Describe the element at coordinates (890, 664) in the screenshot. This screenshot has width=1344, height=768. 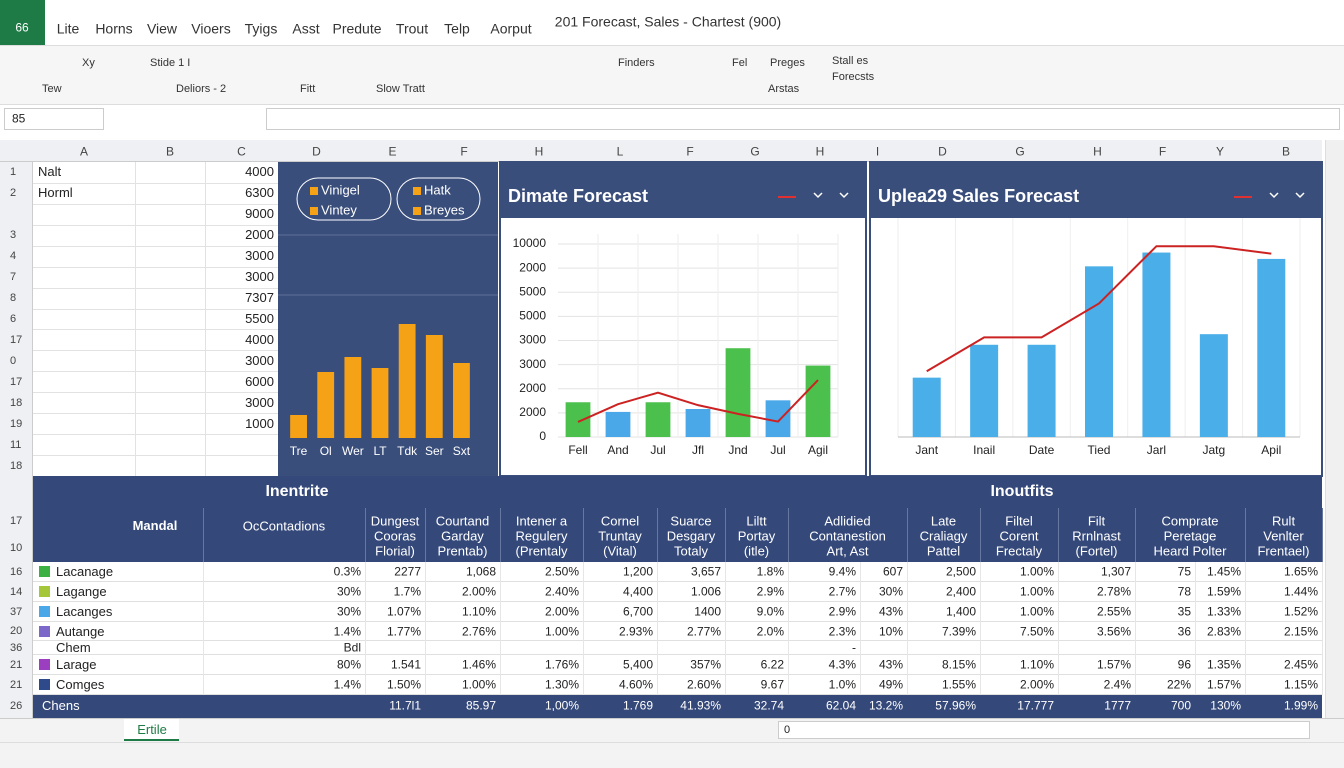
I see `table-cell: 43%` at that location.